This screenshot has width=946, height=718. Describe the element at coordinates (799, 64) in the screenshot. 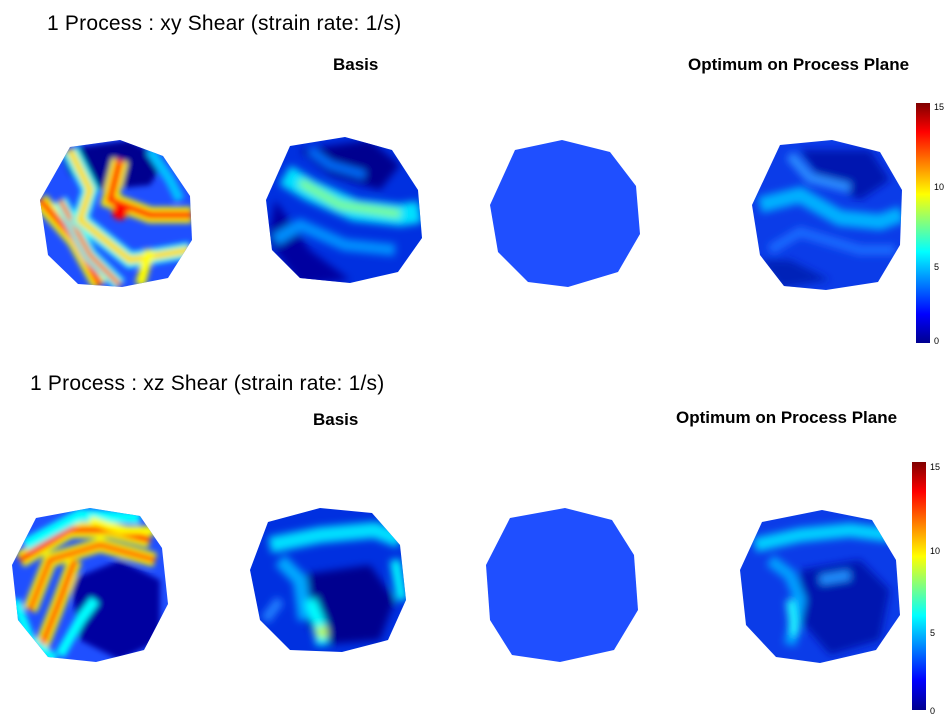

I see `section-1-optimum-label: Optimum on Process Plane` at that location.